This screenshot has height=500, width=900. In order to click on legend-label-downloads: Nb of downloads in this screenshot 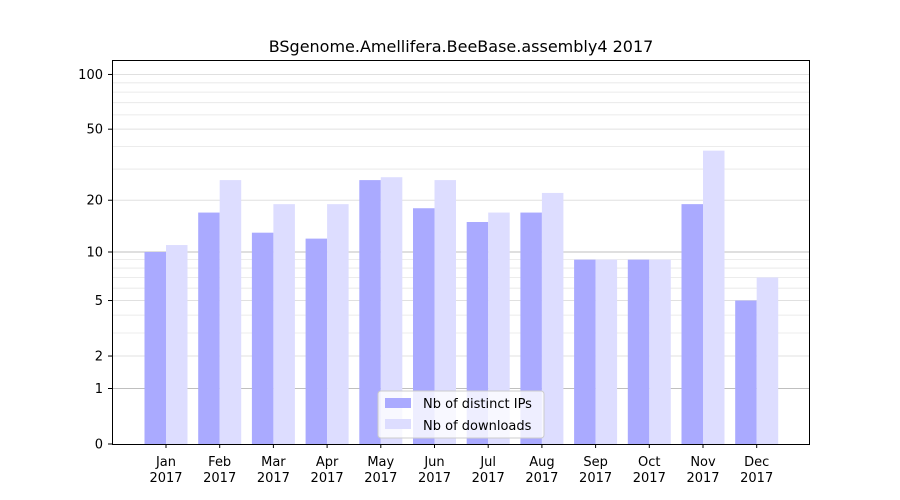, I will do `click(477, 426)`.